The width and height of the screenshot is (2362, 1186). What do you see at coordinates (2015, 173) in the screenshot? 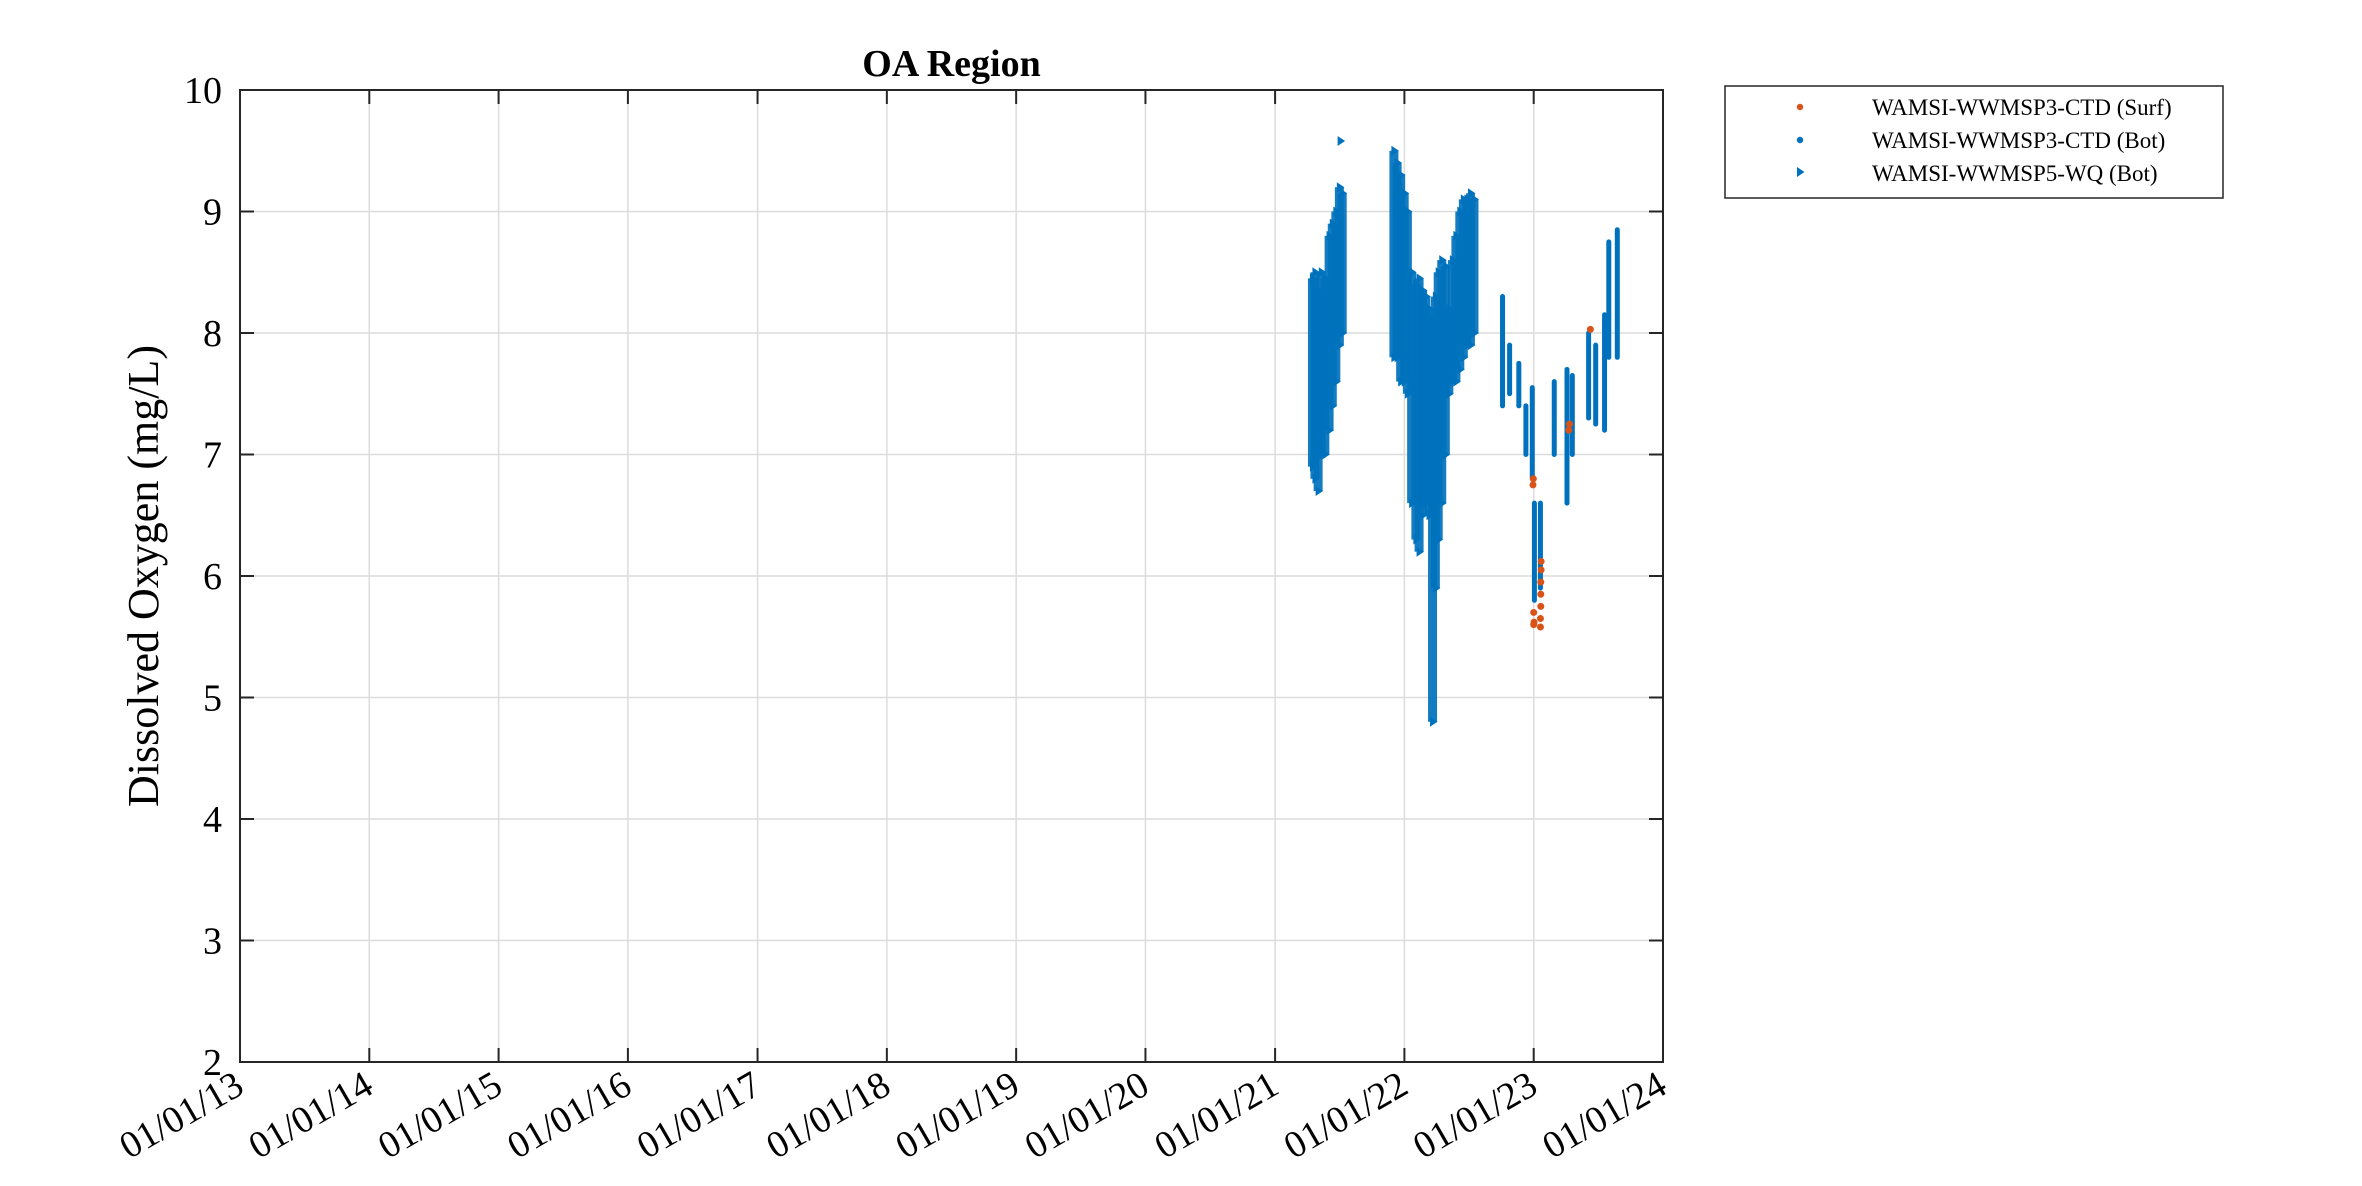
I see `legend-label-wq-bot: WAMSI-WWMSP5-WQ (Bot)` at bounding box center [2015, 173].